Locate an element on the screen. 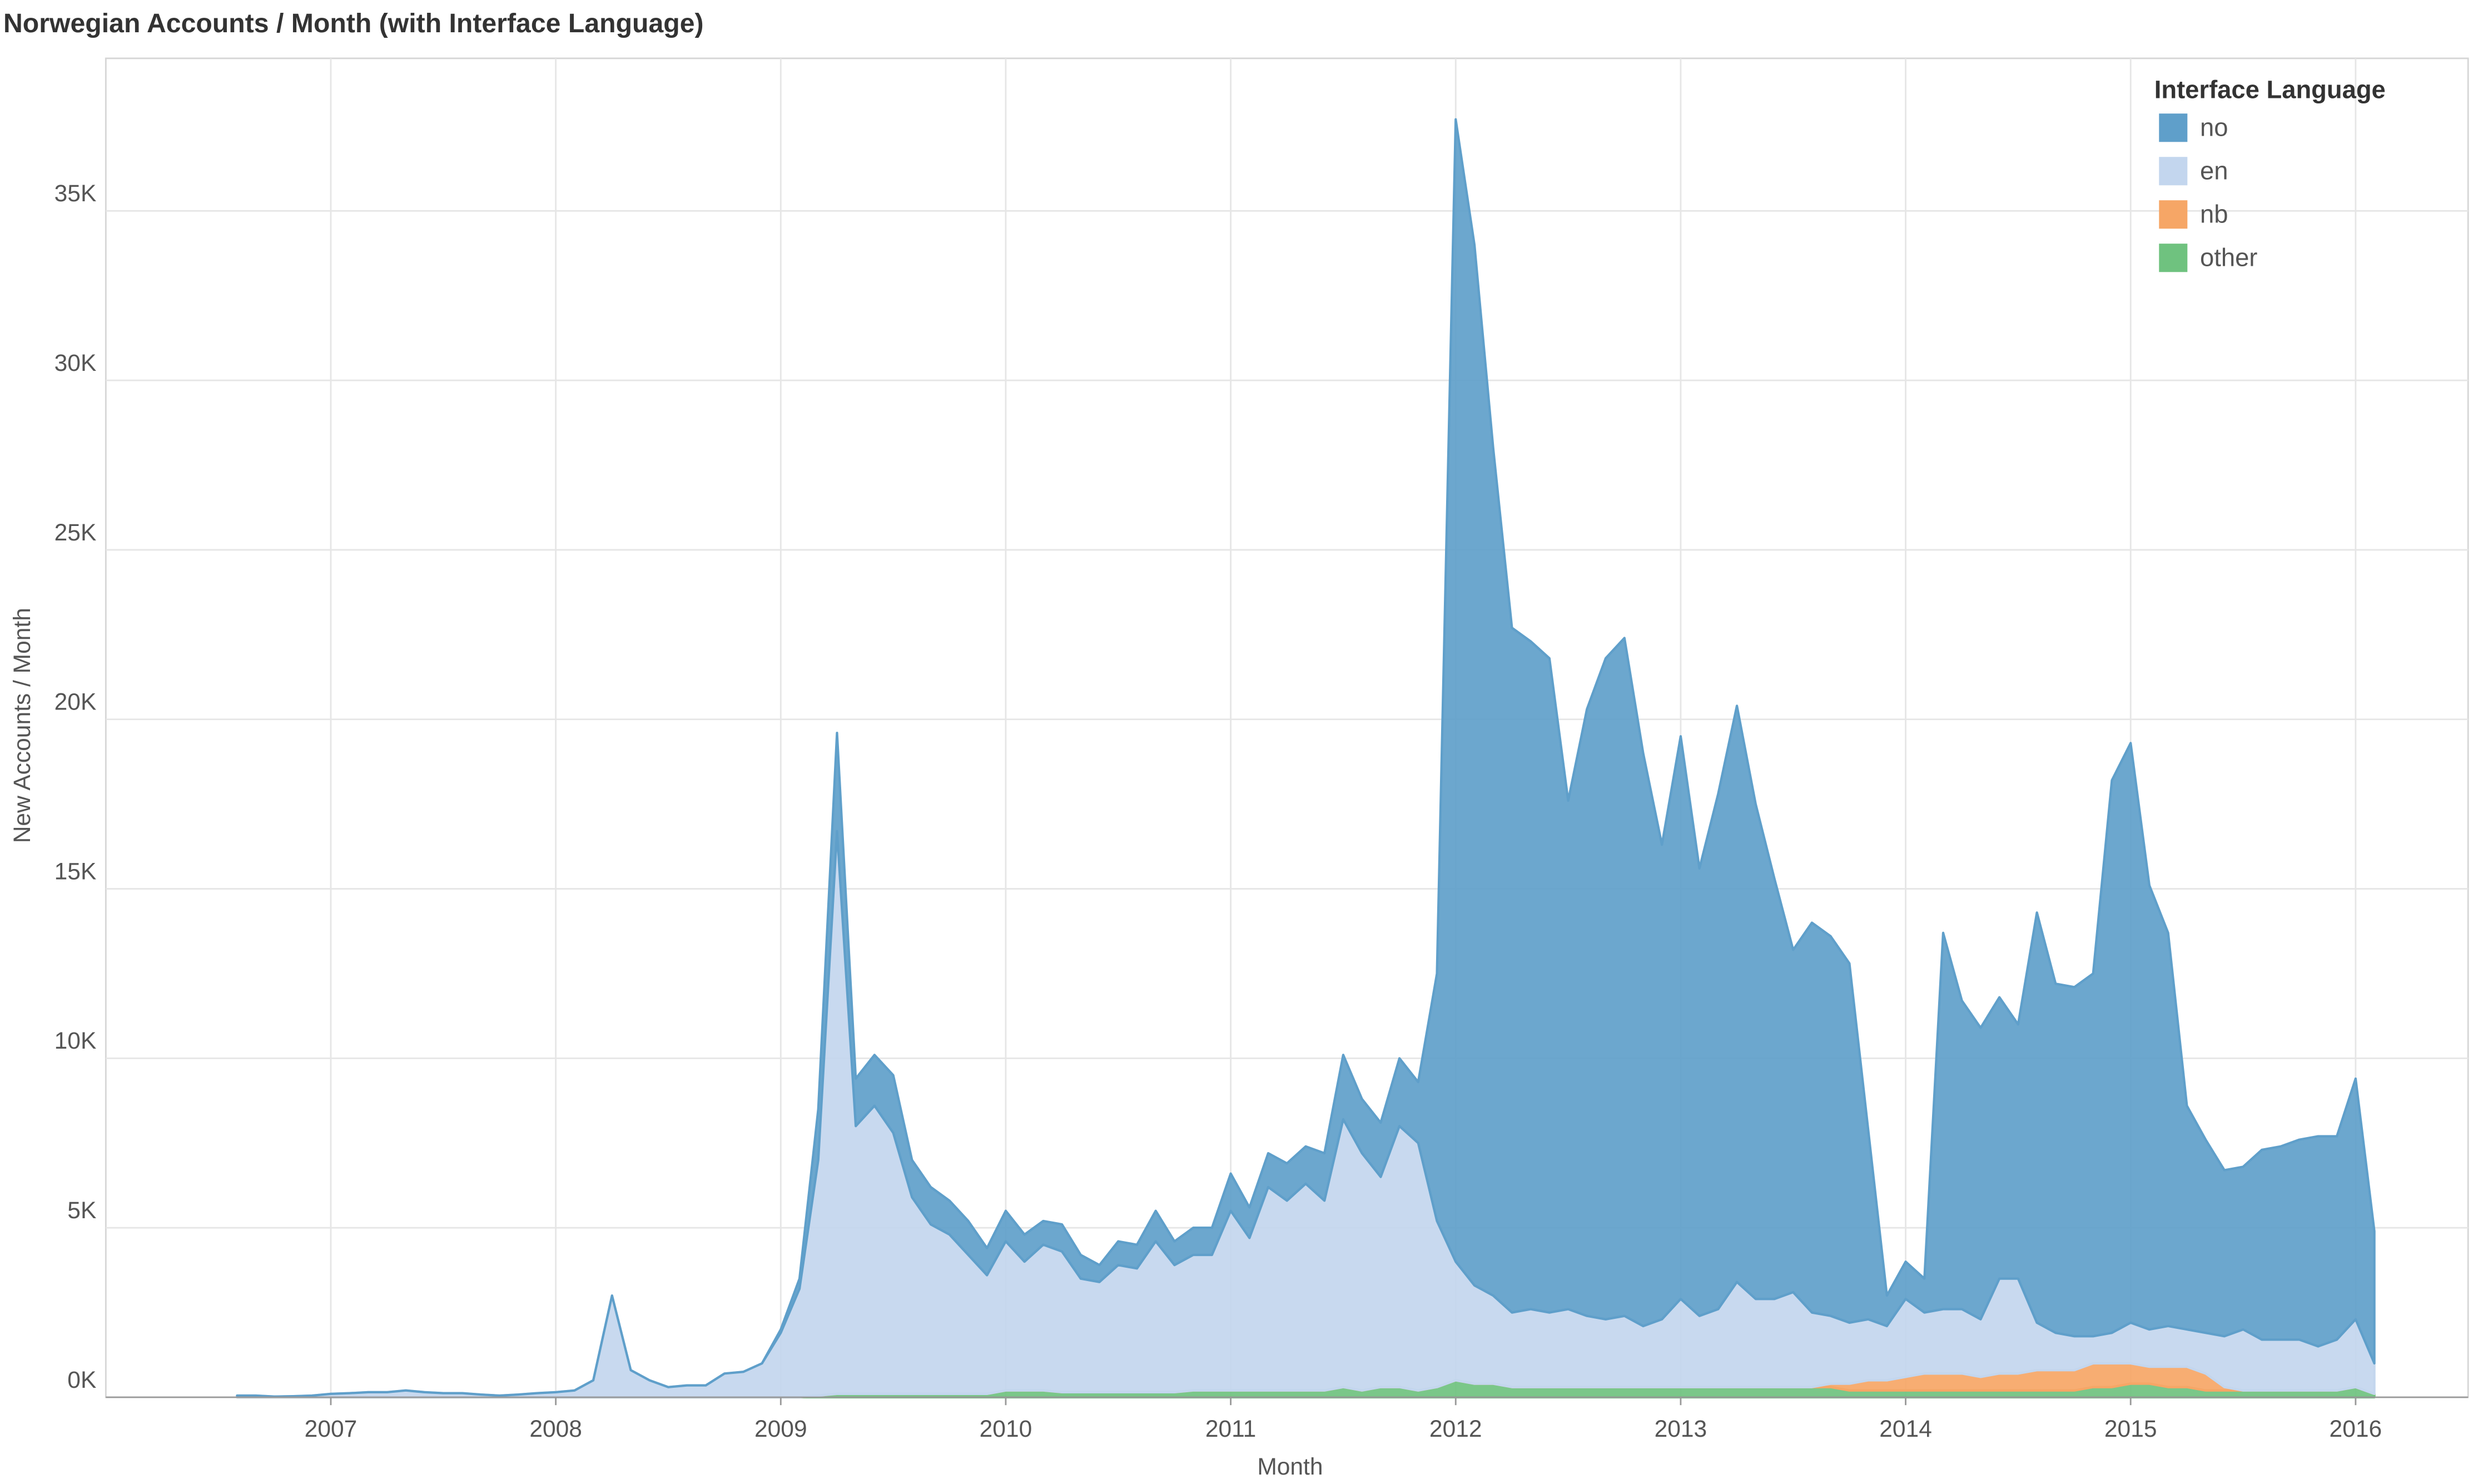 The height and width of the screenshot is (1484, 2473). x-tick-label: 2007 is located at coordinates (331, 1429).